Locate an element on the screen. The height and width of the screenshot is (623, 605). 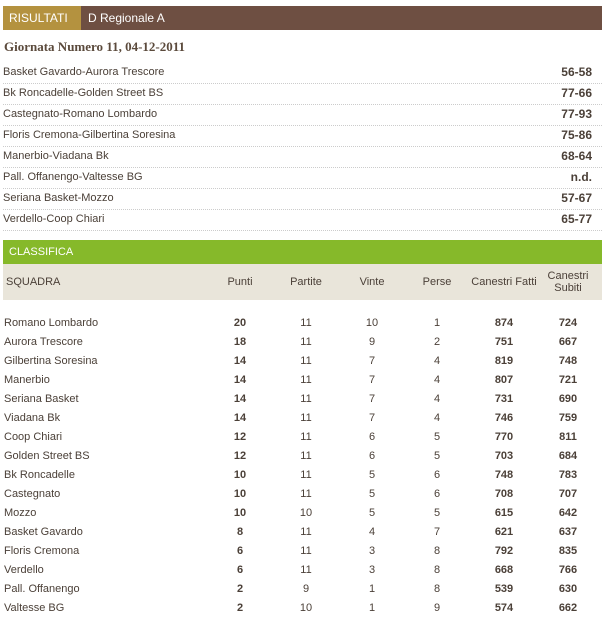
team-name: Manerbio is located at coordinates (27, 380).